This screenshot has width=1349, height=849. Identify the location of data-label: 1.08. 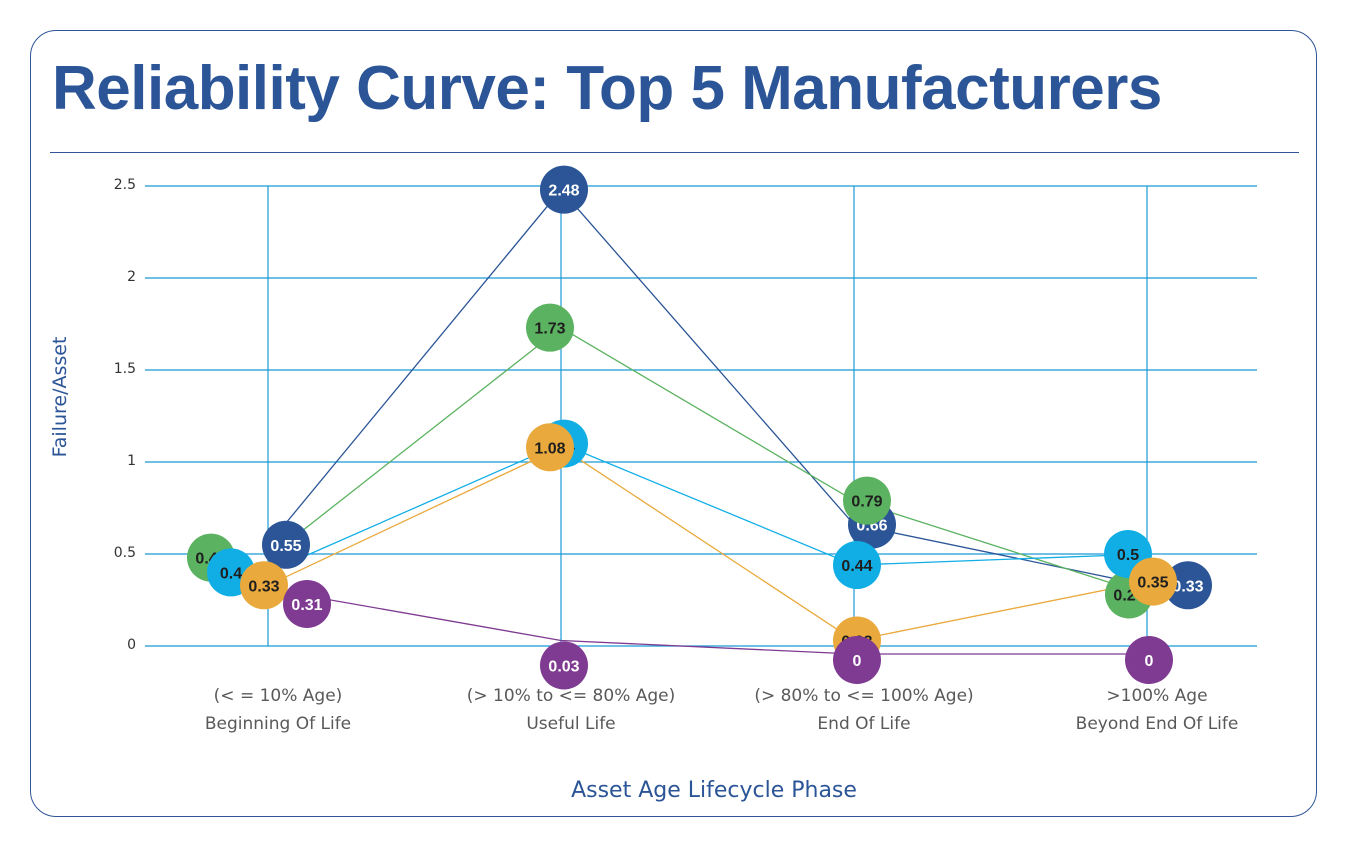
(549, 448).